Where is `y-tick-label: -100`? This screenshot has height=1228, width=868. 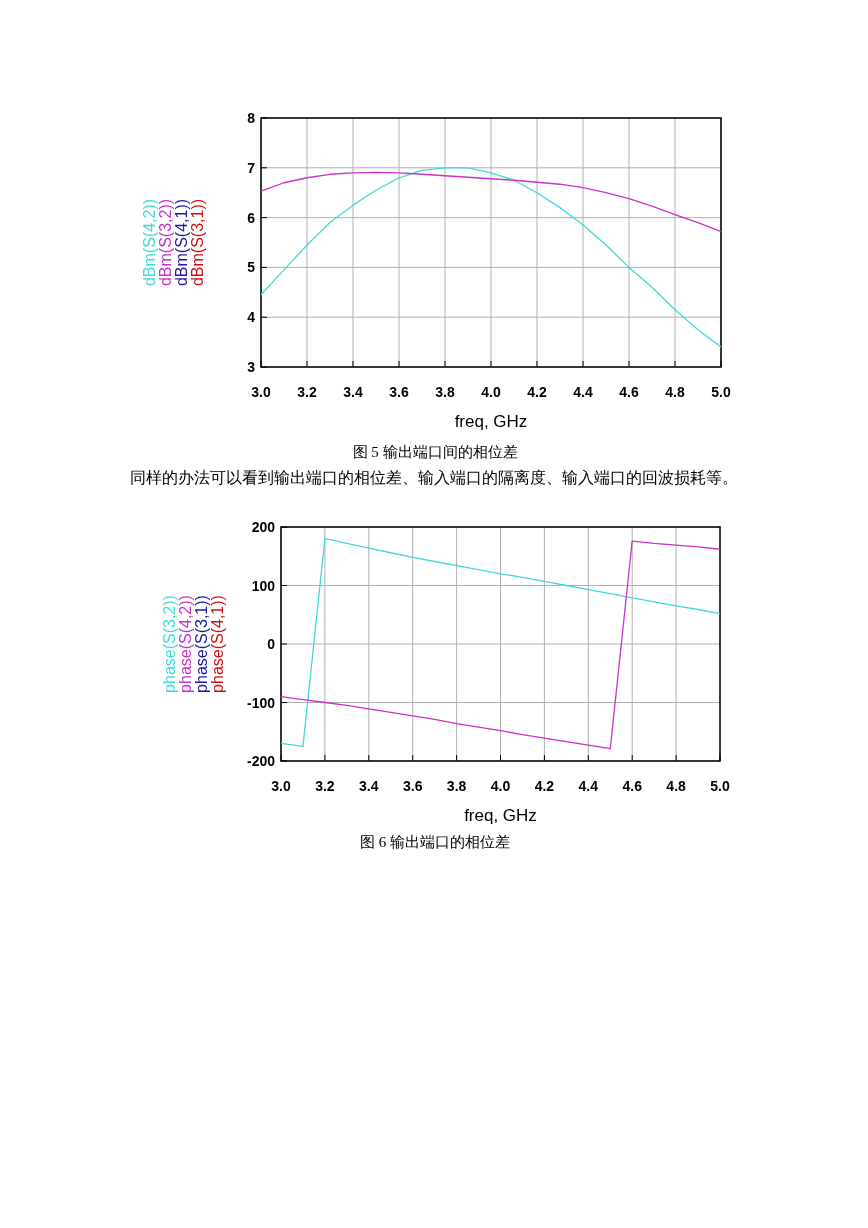
y-tick-label: -100 is located at coordinates (261, 702).